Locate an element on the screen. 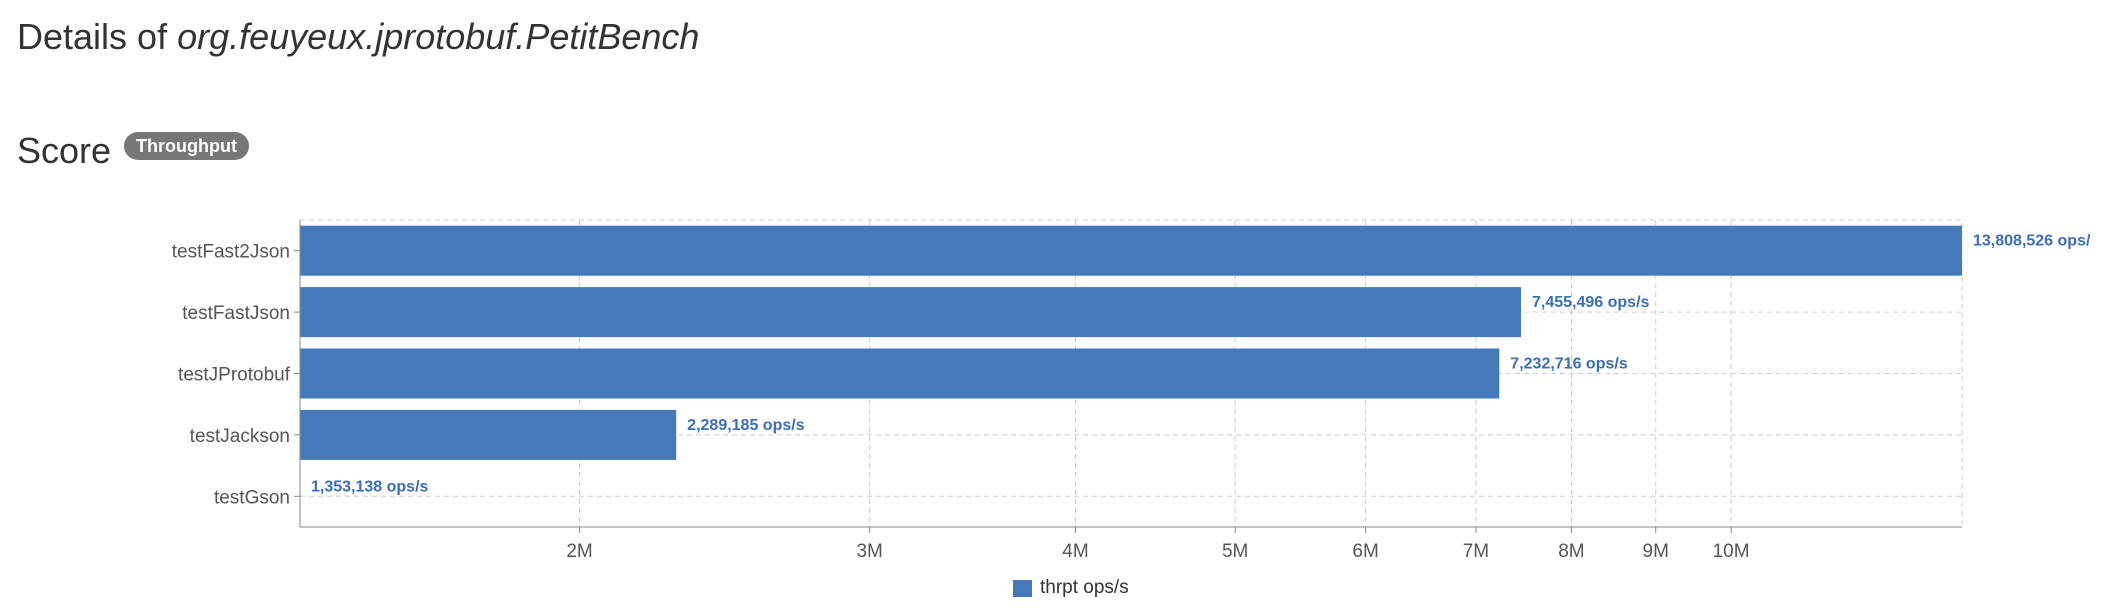 The width and height of the screenshot is (2115, 615). legend-label: thrpt ops/s is located at coordinates (1084, 587).